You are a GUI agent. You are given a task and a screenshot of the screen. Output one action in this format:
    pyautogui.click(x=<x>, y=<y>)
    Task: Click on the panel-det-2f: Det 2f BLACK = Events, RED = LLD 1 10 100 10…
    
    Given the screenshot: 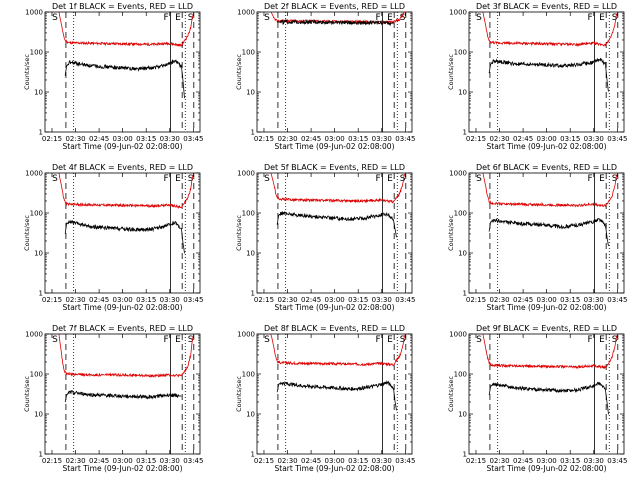 What is the action you would take?
    pyautogui.click(x=325, y=76)
    